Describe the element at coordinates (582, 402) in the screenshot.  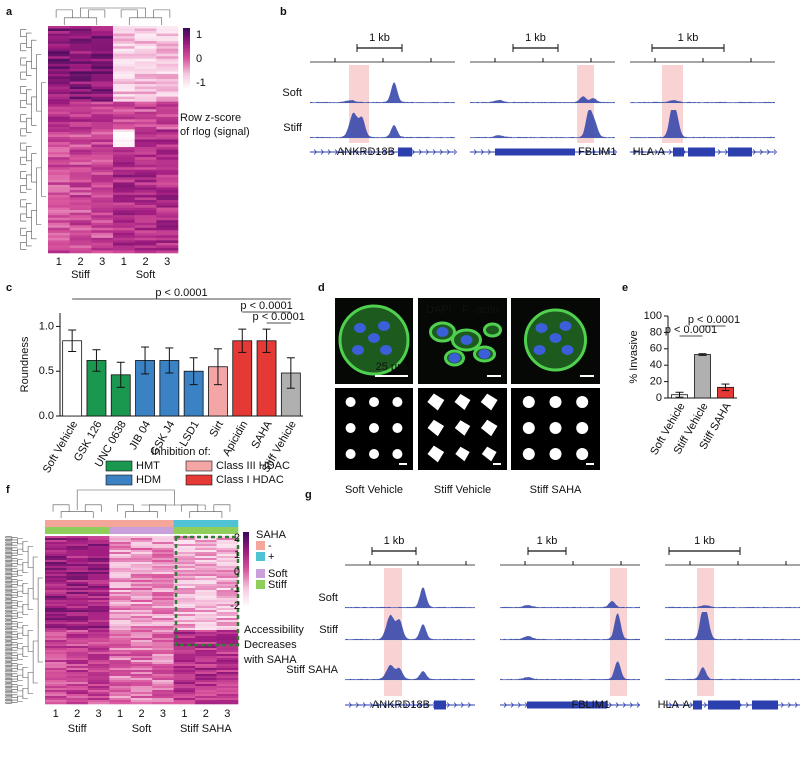
I see `mask-blob` at that location.